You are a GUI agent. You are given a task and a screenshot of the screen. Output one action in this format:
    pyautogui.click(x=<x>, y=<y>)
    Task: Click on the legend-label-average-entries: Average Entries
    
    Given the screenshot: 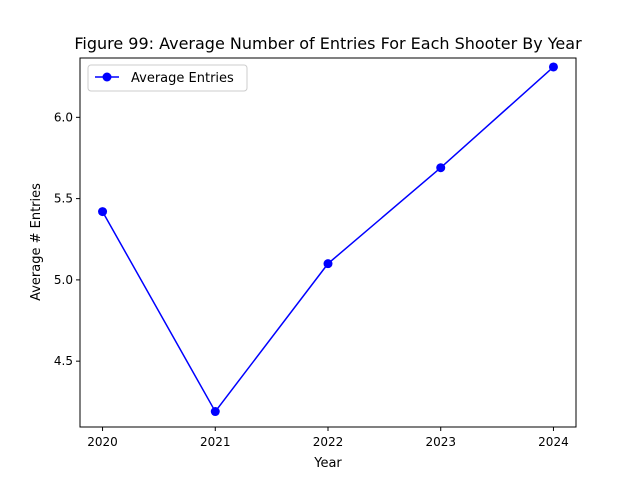 What is the action you would take?
    pyautogui.click(x=182, y=78)
    